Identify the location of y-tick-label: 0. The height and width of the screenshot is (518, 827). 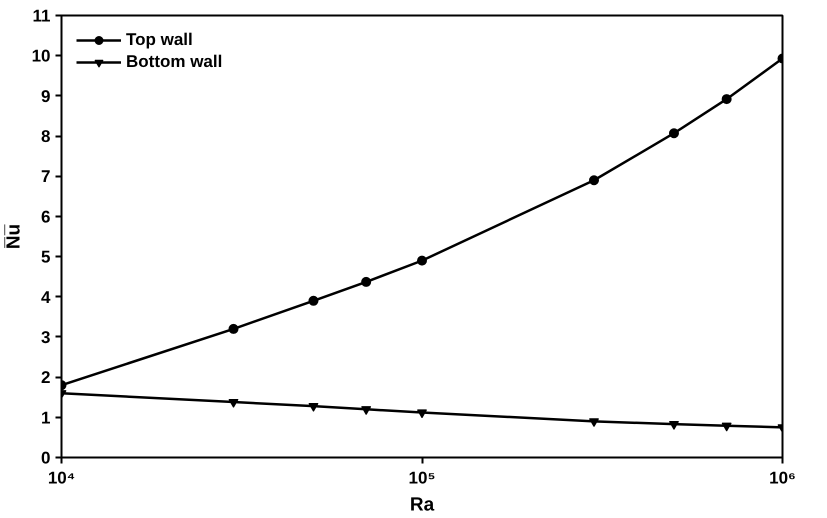
(46, 458).